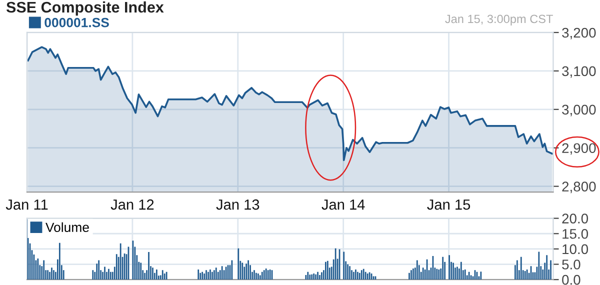 The image size is (600, 285). I want to click on y-tick-label: 10.0, so click(575, 249).